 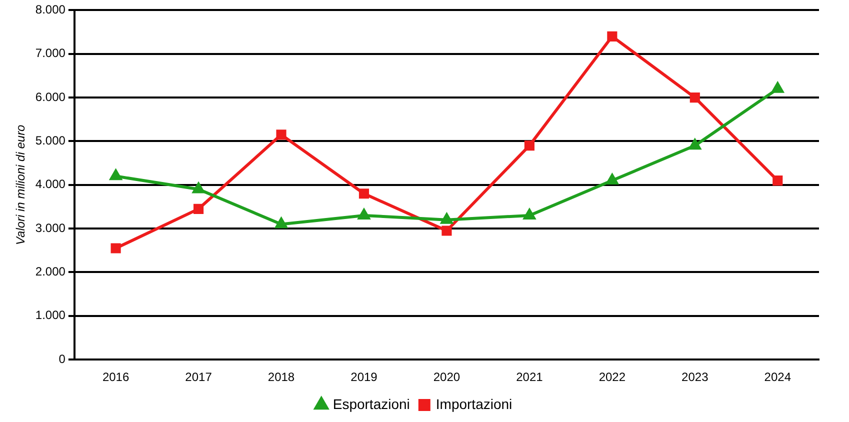 What do you see at coordinates (695, 377) in the screenshot?
I see `x-tick-label: 2023` at bounding box center [695, 377].